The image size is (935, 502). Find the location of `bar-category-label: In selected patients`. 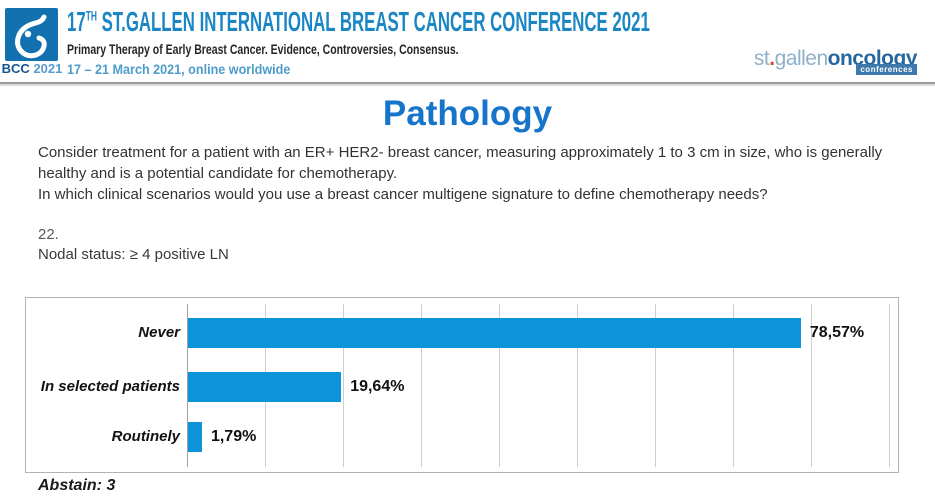

bar-category-label: In selected patients is located at coordinates (110, 386).